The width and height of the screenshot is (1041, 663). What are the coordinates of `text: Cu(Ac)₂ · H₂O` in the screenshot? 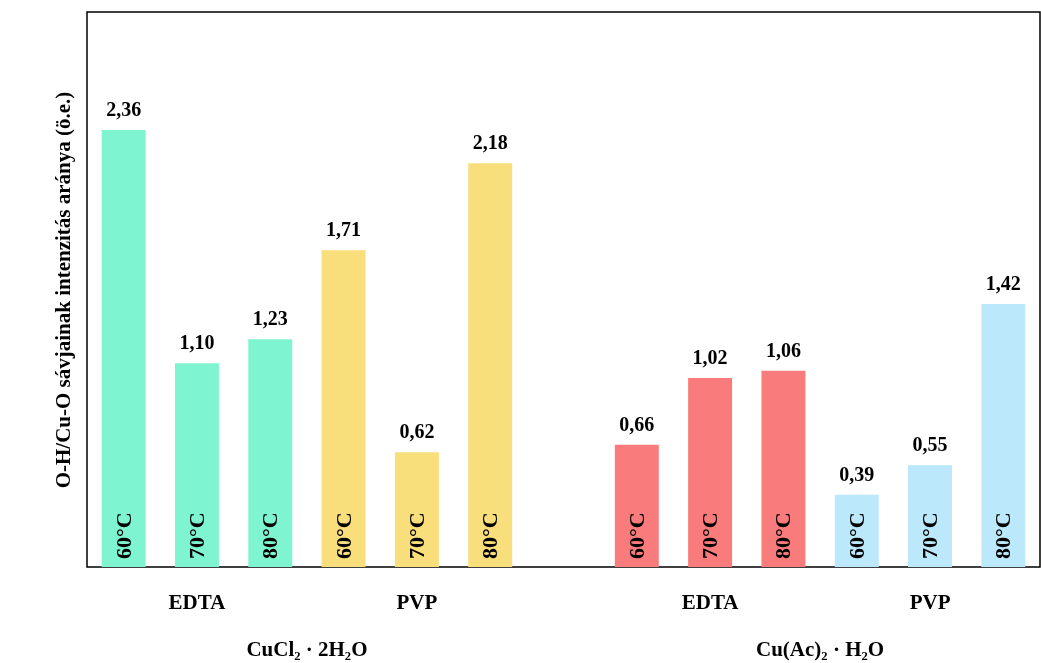 It's located at (820, 649).